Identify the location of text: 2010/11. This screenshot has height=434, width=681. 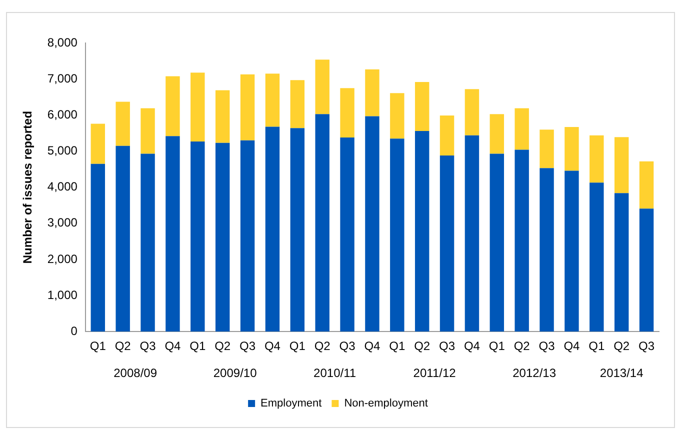
(335, 373).